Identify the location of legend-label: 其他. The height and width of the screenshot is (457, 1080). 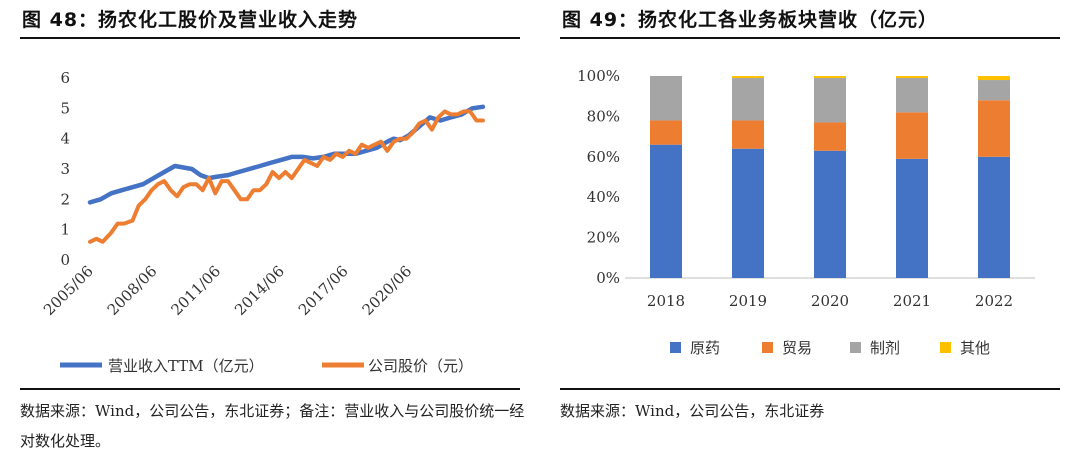
(975, 348).